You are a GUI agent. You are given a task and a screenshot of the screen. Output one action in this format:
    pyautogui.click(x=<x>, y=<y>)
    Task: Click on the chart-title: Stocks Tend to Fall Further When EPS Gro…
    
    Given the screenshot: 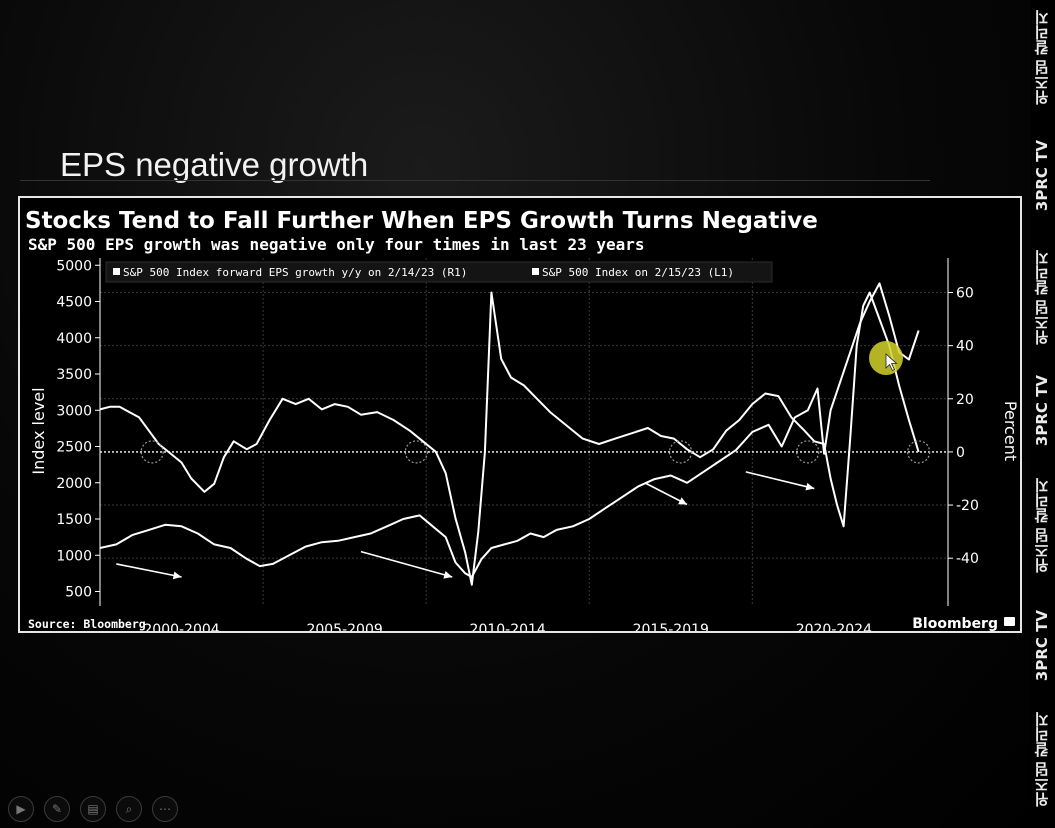 What is the action you would take?
    pyautogui.click(x=421, y=221)
    